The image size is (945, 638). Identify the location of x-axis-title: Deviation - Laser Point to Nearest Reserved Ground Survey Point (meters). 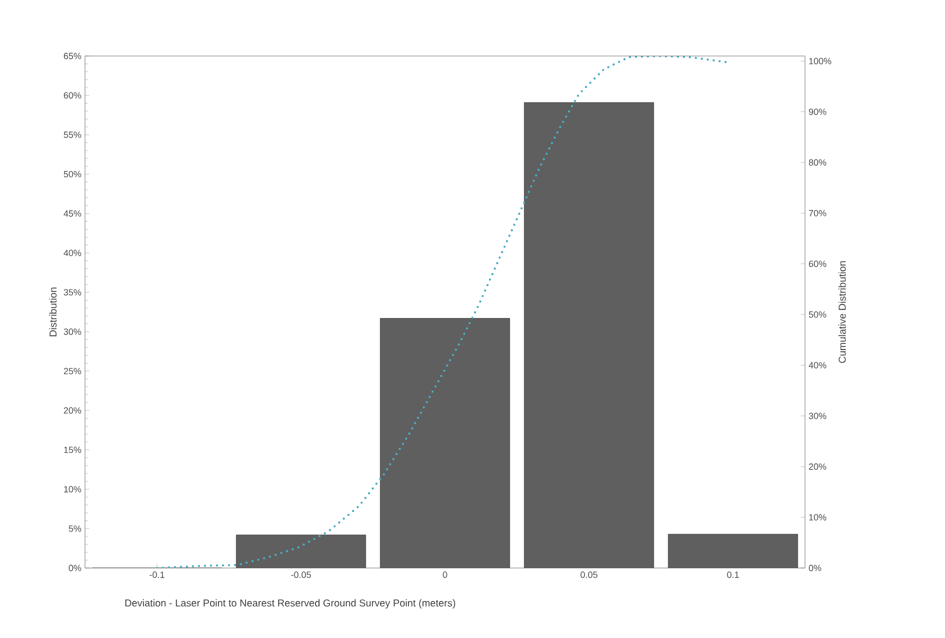
(290, 603).